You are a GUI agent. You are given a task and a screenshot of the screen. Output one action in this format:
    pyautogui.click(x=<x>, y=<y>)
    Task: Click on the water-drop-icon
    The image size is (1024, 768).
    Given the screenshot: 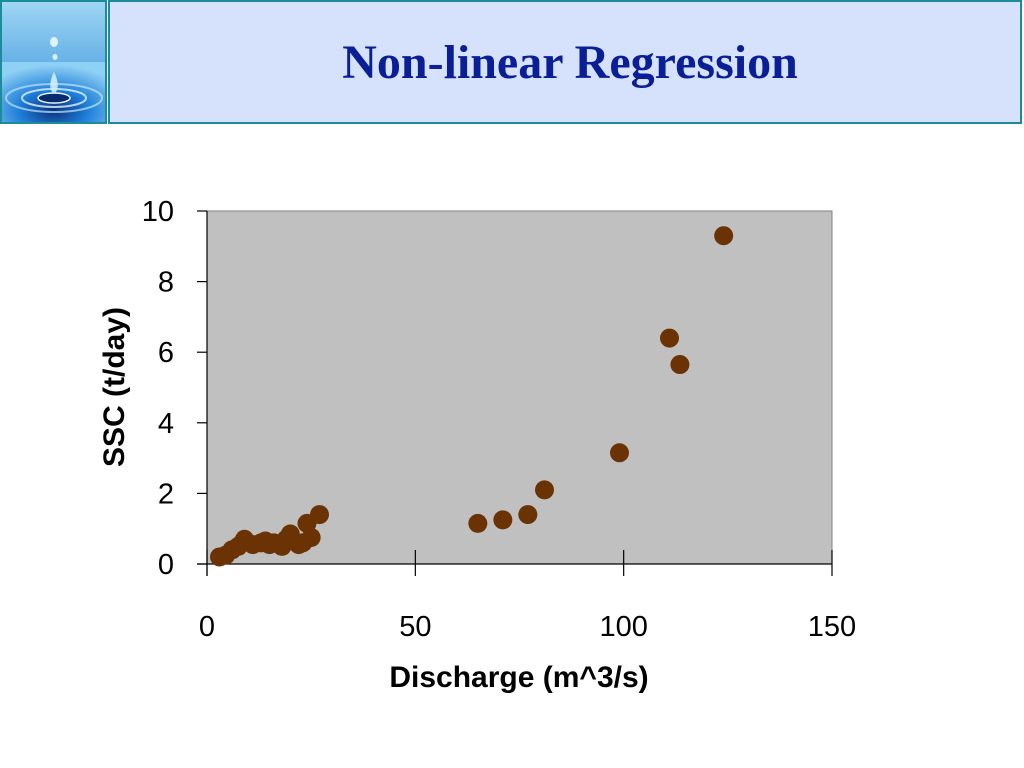 What is the action you would take?
    pyautogui.click(x=53, y=62)
    